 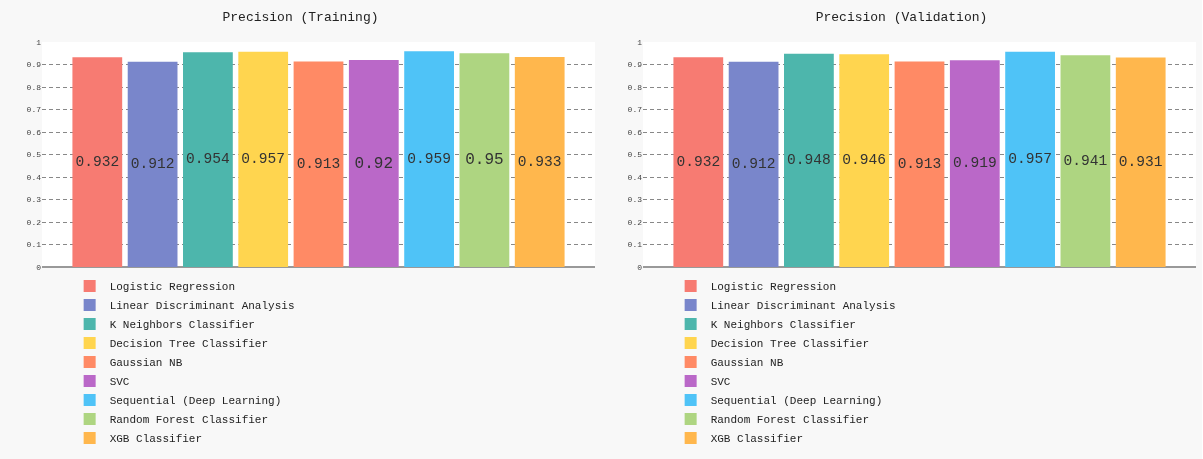 I want to click on data-label: 0.959, so click(x=429, y=158).